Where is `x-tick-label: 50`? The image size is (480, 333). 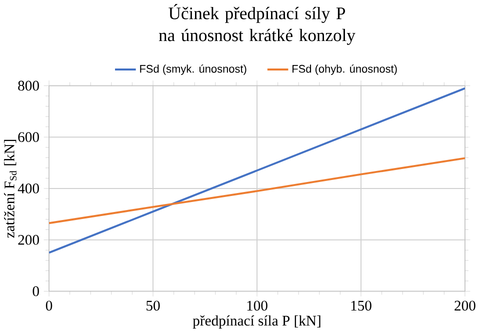
x-tick-label: 50 is located at coordinates (153, 305).